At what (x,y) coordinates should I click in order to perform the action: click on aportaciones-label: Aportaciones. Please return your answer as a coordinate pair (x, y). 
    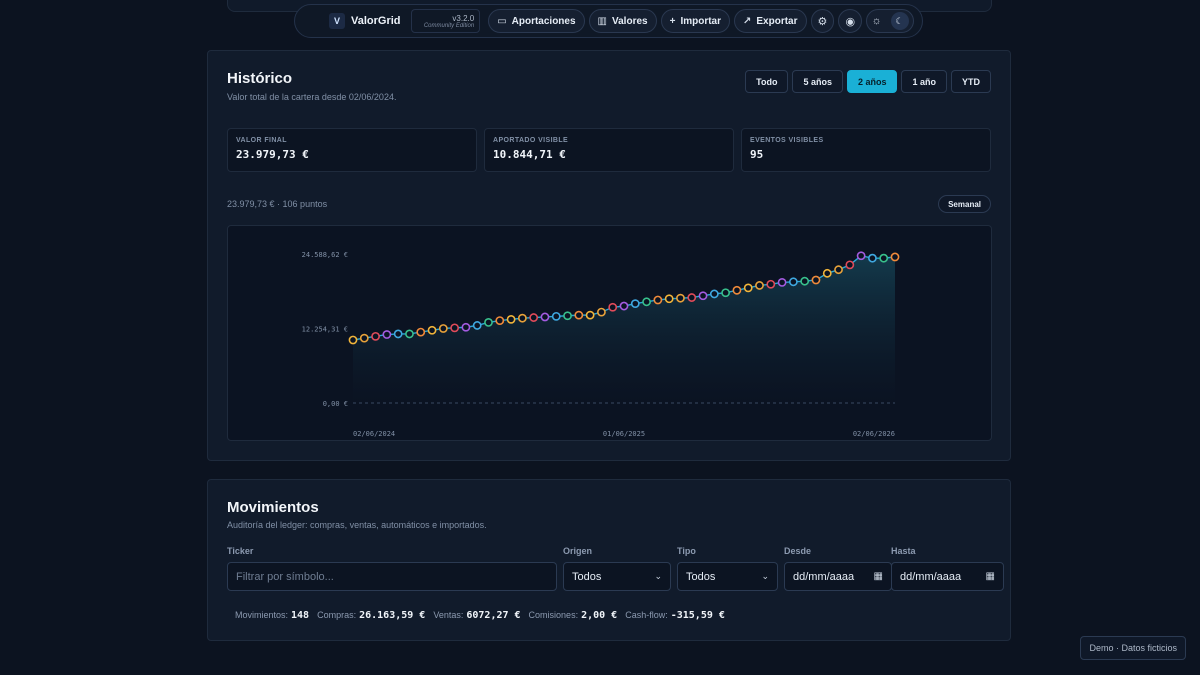
    Looking at the image, I should click on (543, 21).